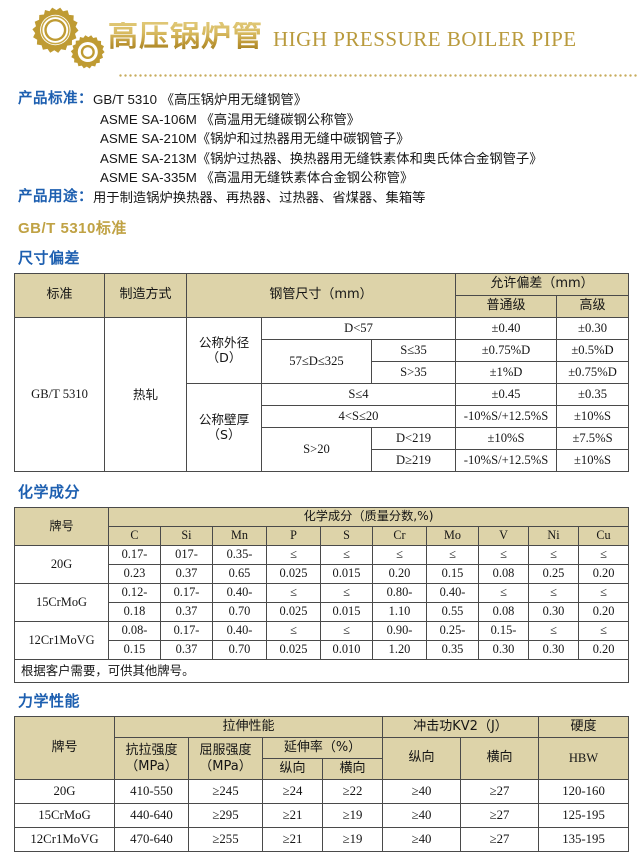 Image resolution: width=642 pixels, height=864 pixels. What do you see at coordinates (151, 766) in the screenshot?
I see `header-line2: （MPa）` at bounding box center [151, 766].